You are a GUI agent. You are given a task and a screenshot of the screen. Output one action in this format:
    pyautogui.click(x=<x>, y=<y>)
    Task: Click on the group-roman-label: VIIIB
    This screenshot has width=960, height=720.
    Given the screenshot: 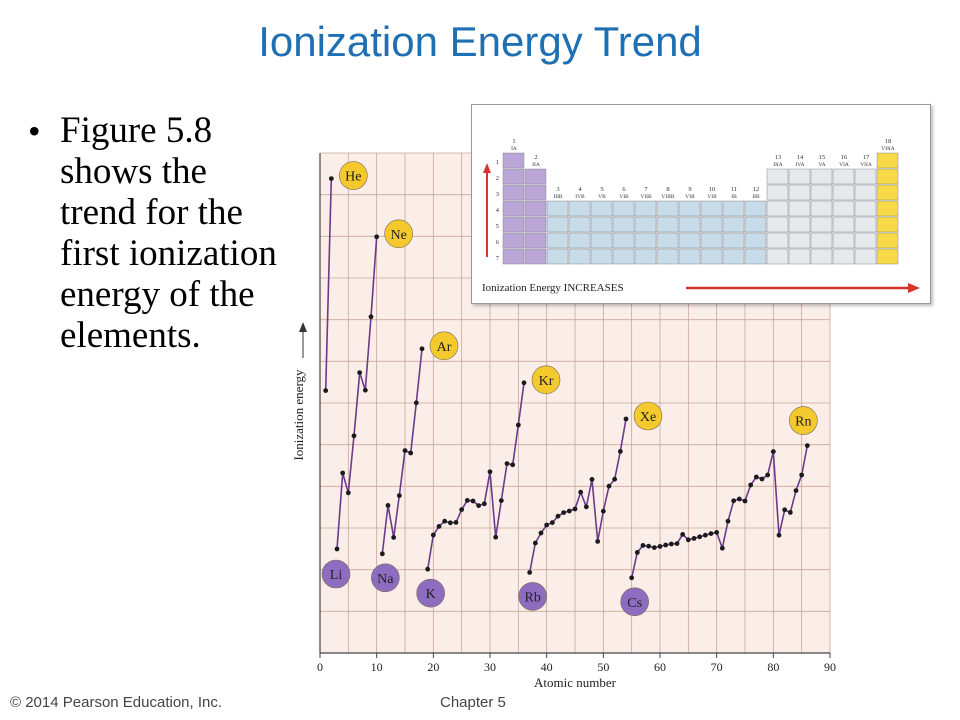 What is the action you would take?
    pyautogui.click(x=667, y=197)
    